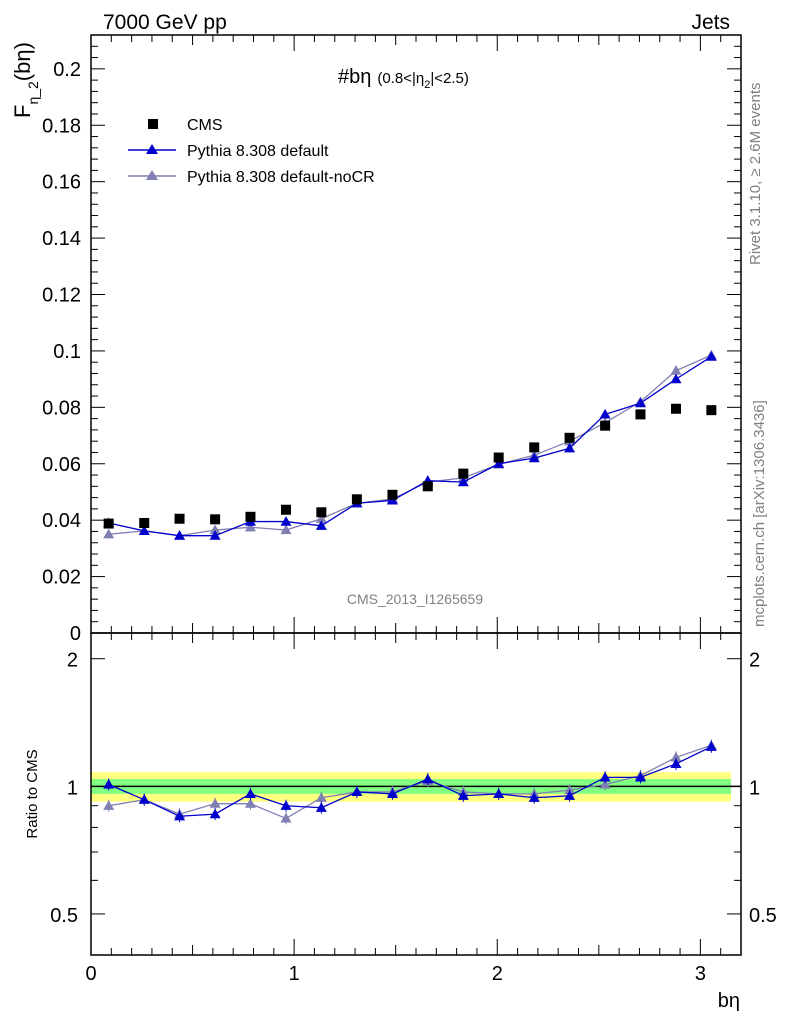 The image size is (786, 1024). I want to click on upper-y-tick-label: 0.12, so click(61, 296).